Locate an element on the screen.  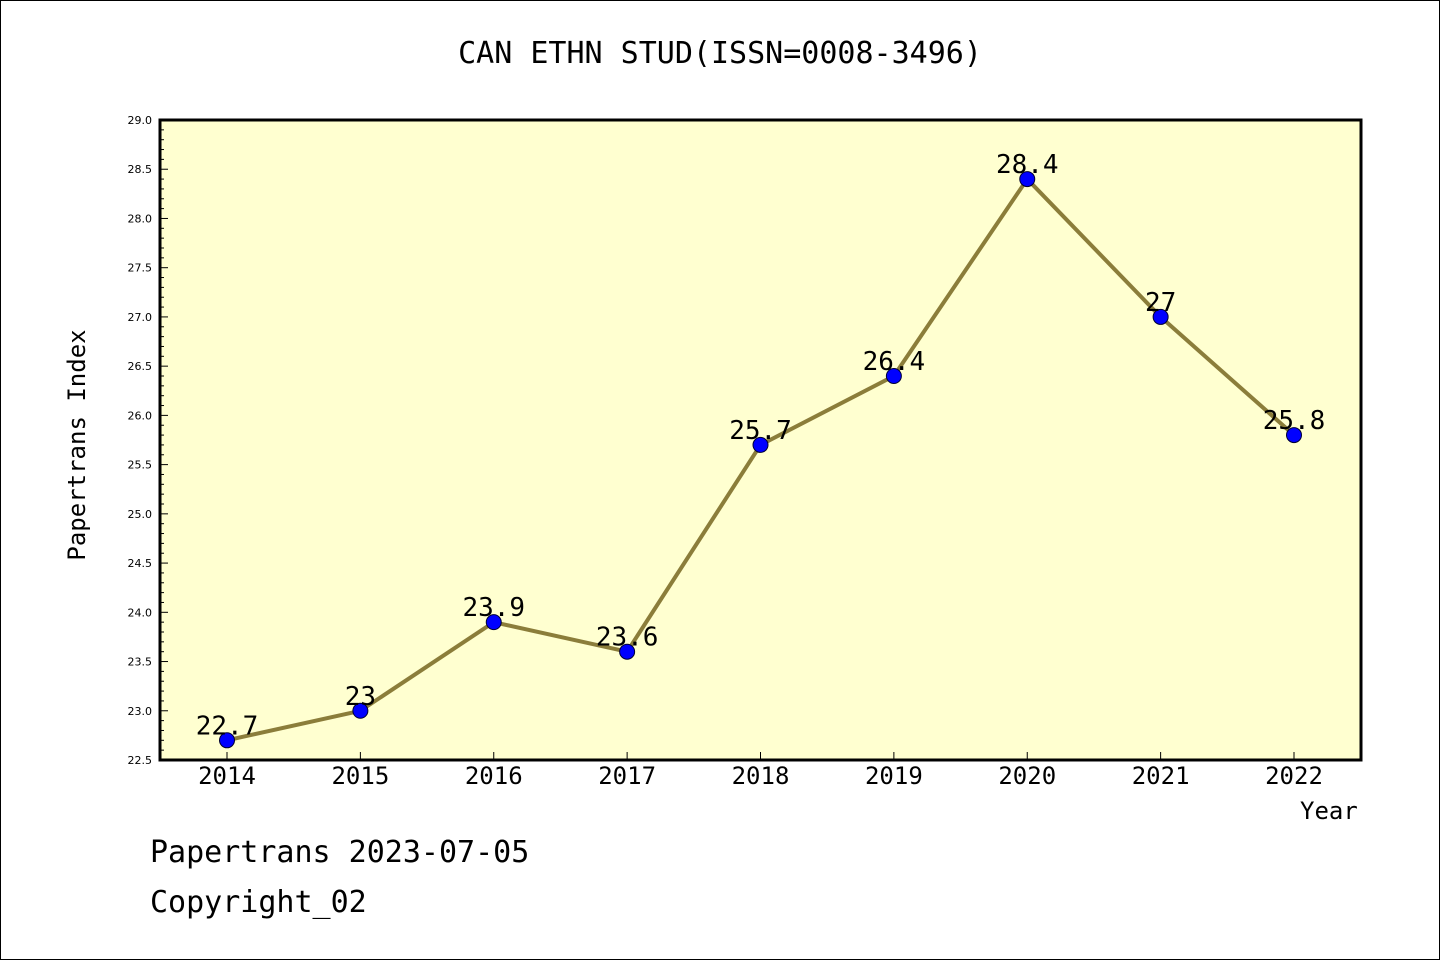
y-tick-label: 26.5 is located at coordinates (140, 366).